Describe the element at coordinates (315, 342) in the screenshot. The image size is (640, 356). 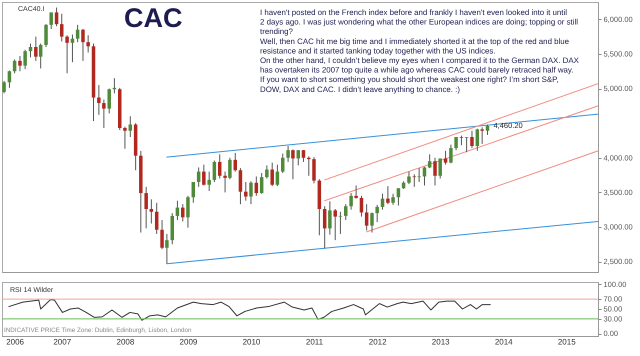
I see `x-tick-label: 2011` at that location.